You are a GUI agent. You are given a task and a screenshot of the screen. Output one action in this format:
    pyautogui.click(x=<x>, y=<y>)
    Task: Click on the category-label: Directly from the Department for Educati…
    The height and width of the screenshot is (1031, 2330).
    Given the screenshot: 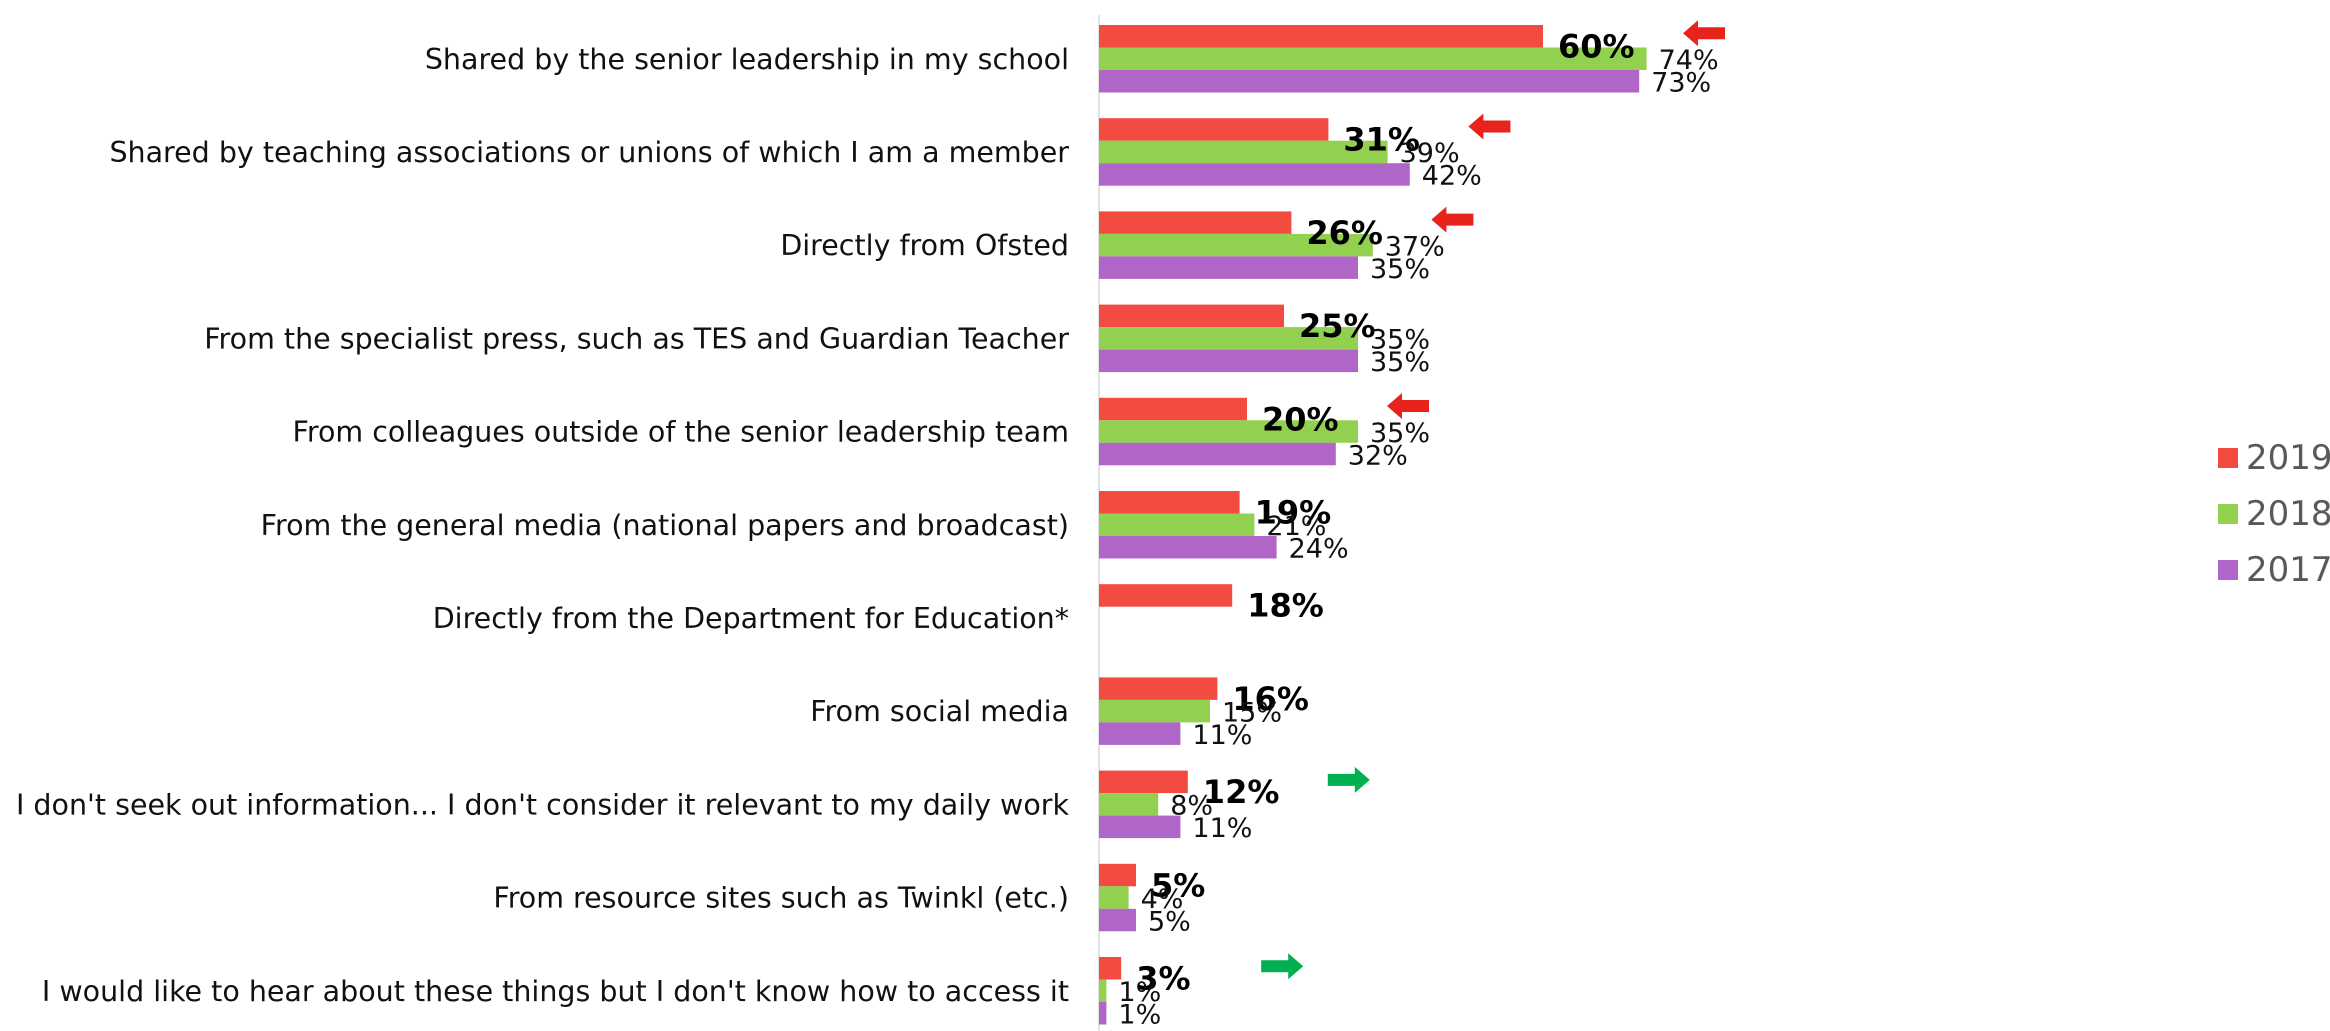 What is the action you would take?
    pyautogui.click(x=751, y=618)
    